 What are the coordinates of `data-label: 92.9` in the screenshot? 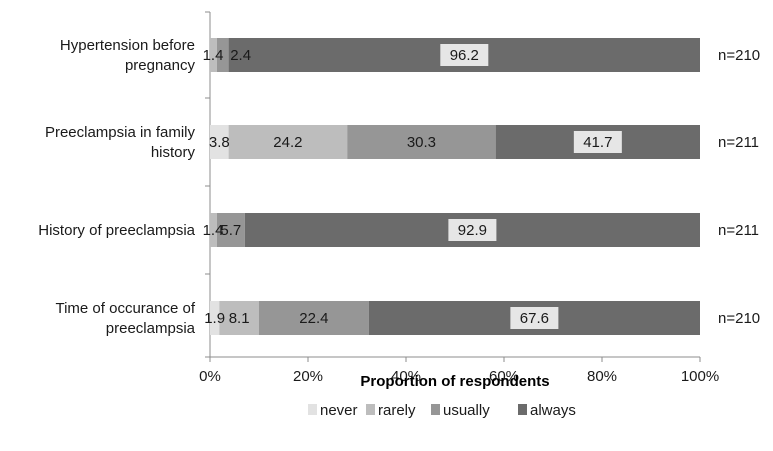 It's located at (472, 230).